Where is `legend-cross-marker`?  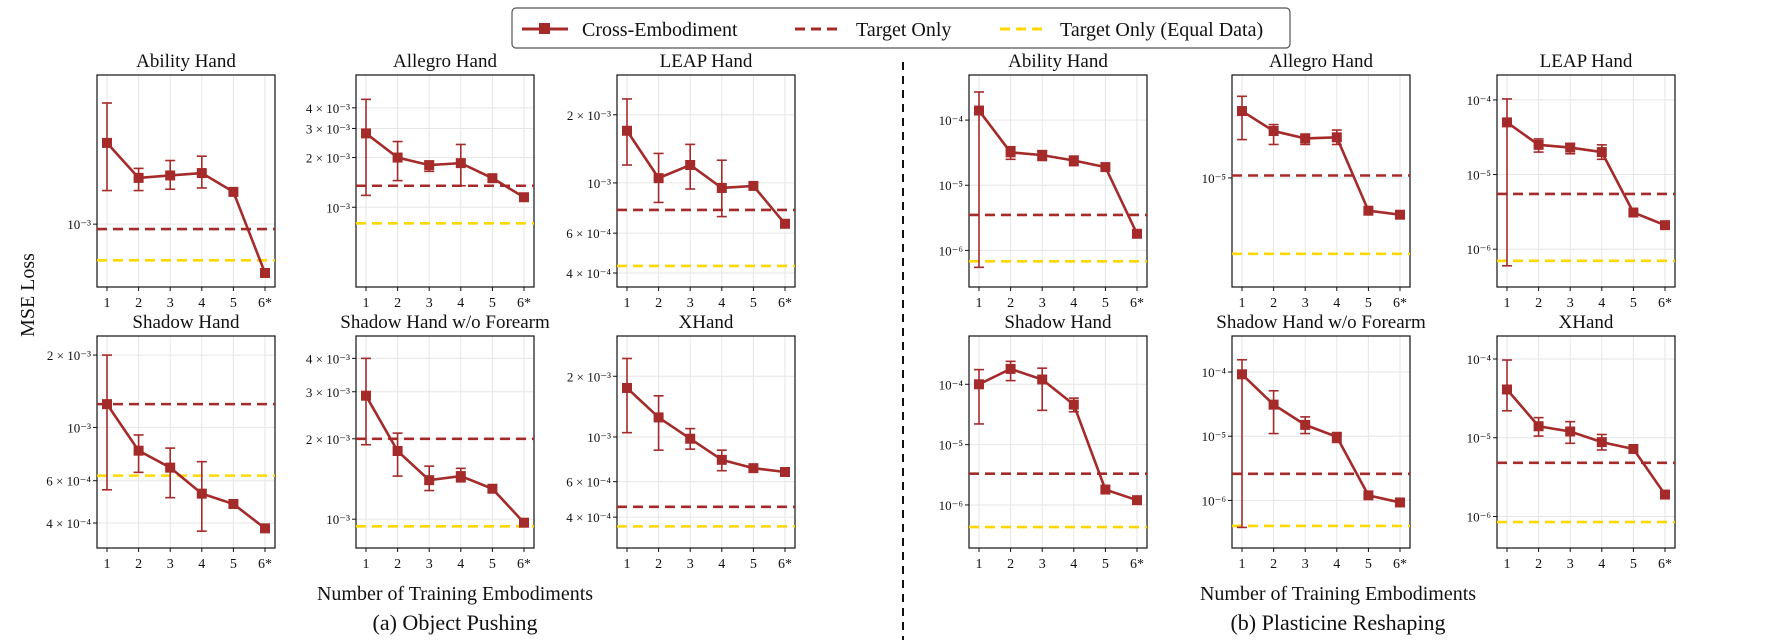 legend-cross-marker is located at coordinates (544, 28).